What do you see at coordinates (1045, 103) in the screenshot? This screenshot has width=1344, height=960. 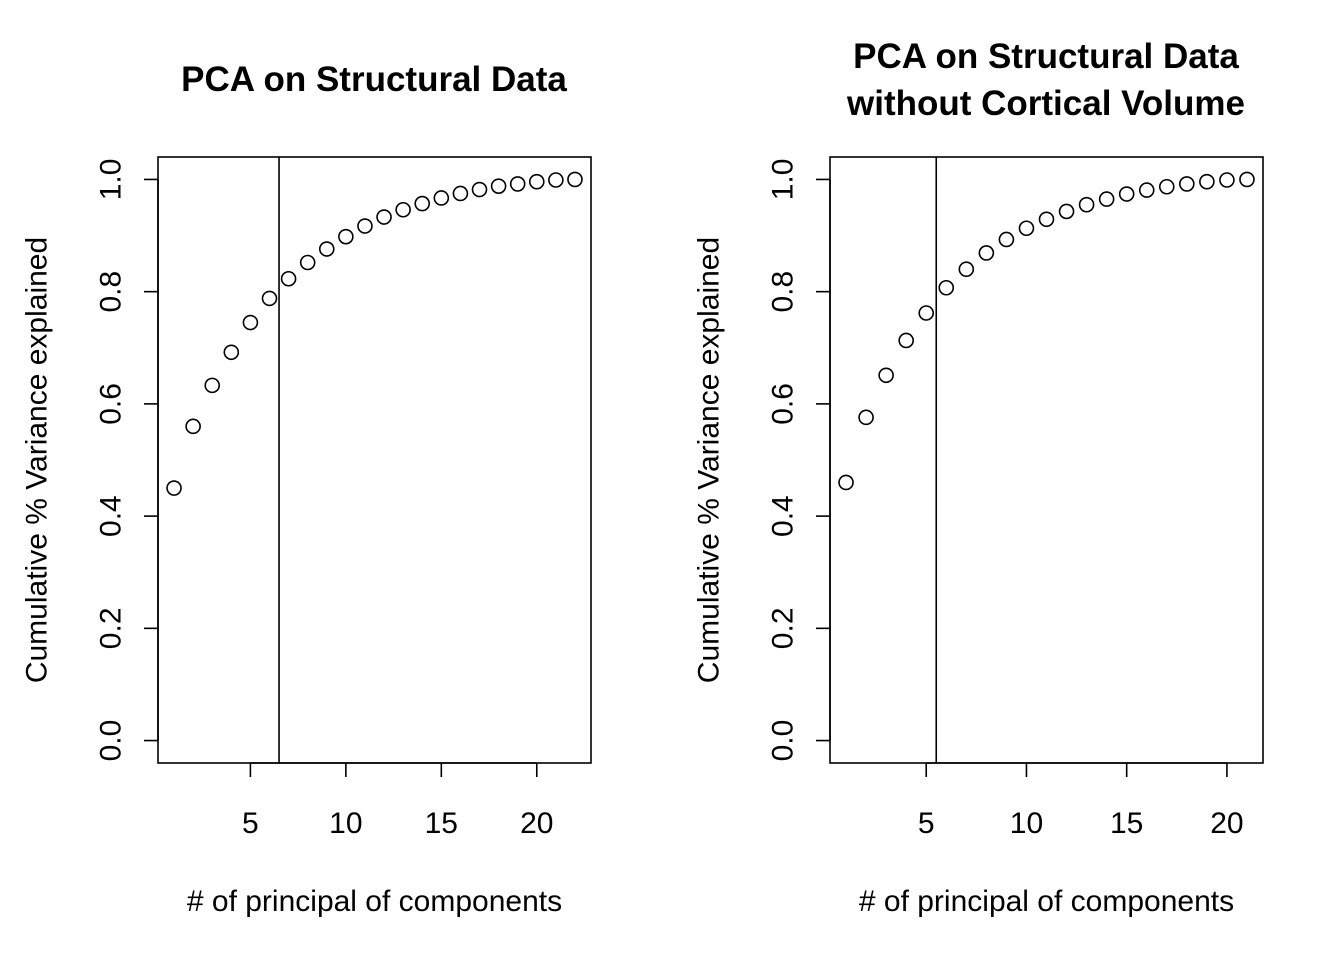 I see `chart-title-line-2: without Cortical Volume` at bounding box center [1045, 103].